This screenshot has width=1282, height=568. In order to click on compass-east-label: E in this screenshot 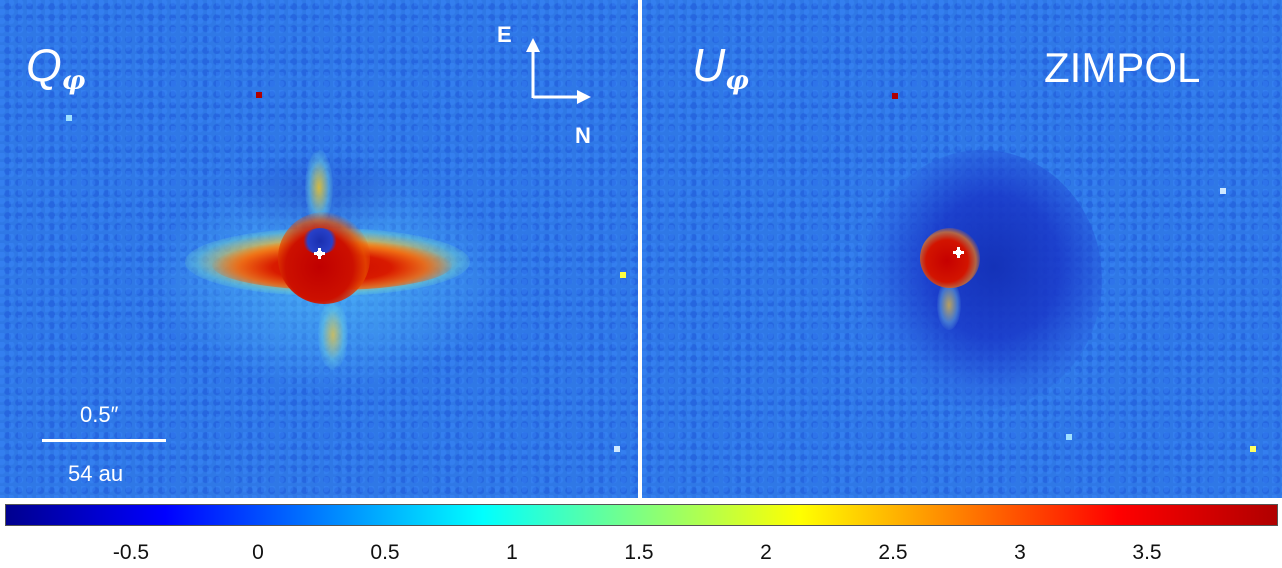, I will do `click(504, 34)`.